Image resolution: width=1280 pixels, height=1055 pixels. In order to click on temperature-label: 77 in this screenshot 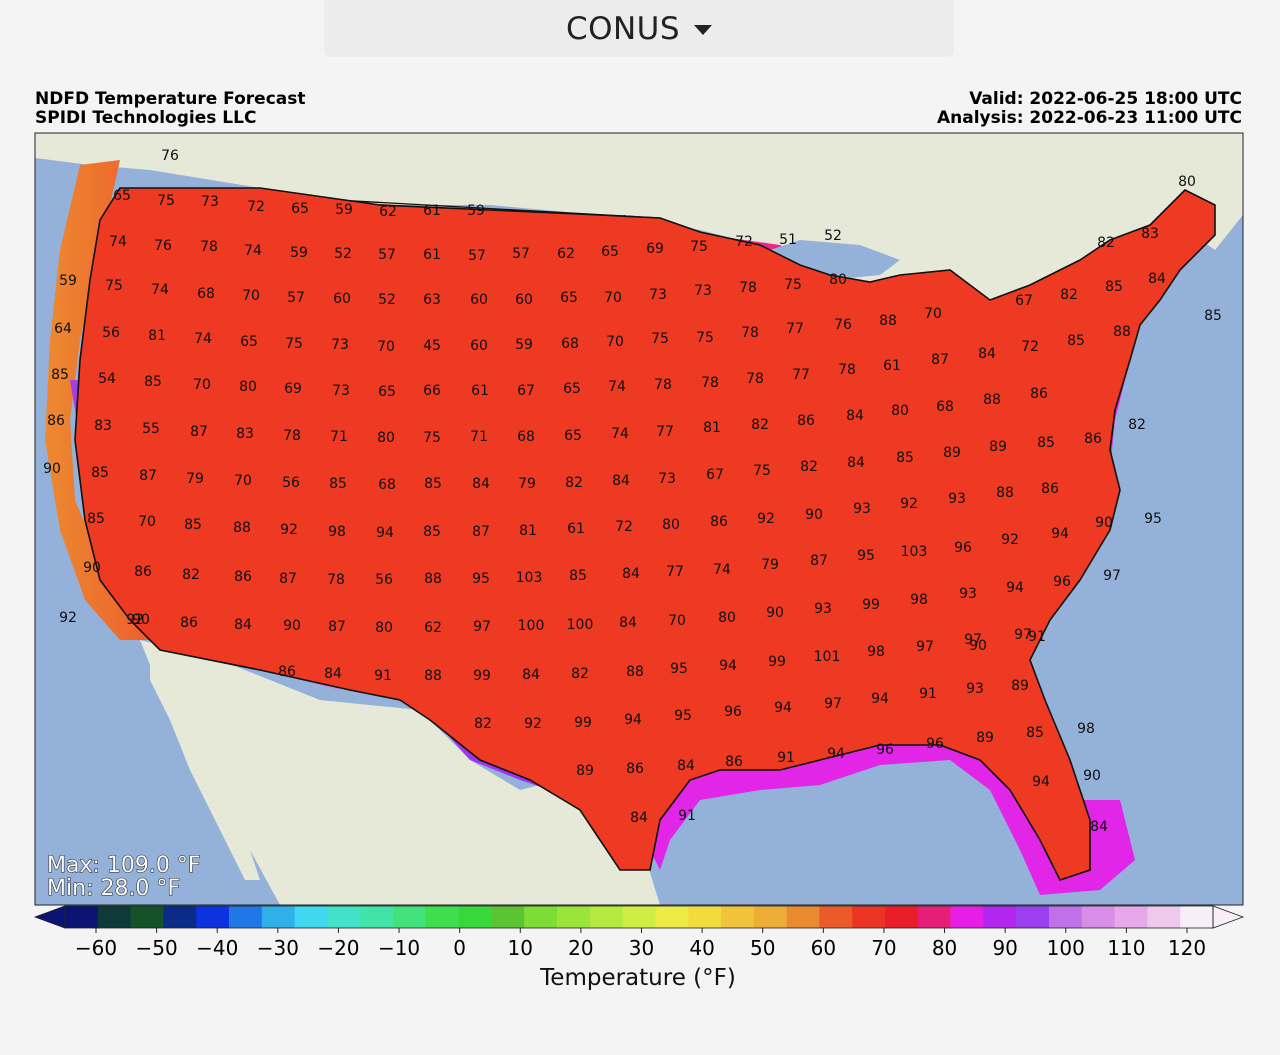, I will do `click(675, 572)`.